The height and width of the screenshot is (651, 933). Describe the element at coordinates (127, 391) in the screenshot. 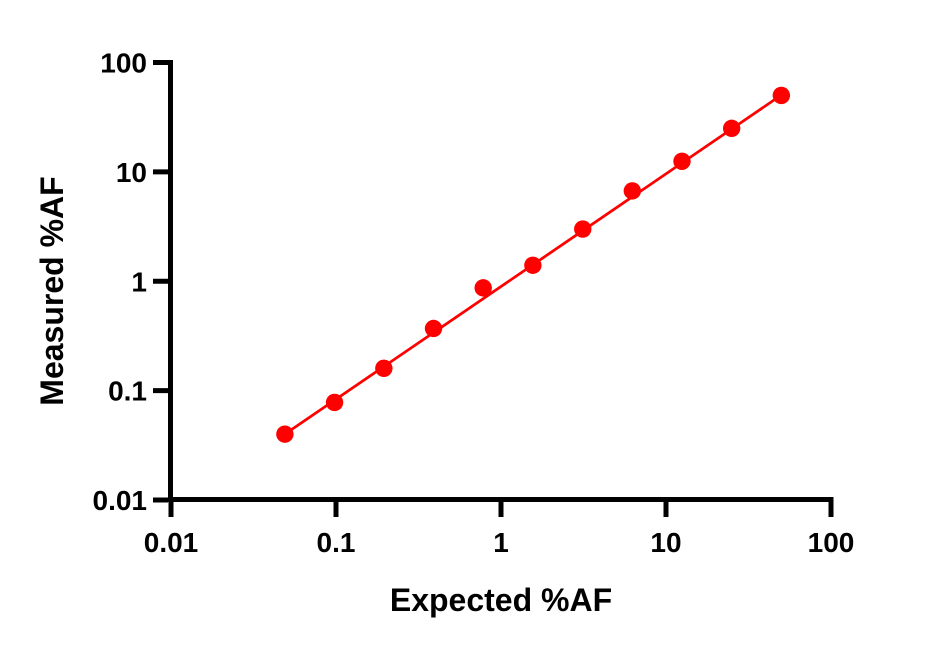

I see `y-tick-label: 0.1` at that location.